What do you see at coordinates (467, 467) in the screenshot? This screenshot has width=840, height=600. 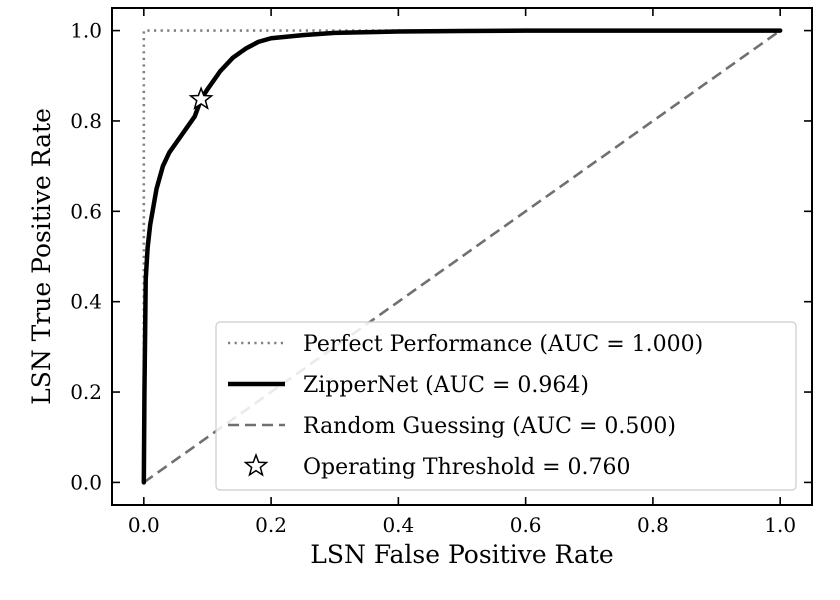 I see `legend-entry-3: Operating Threshold = 0.760` at bounding box center [467, 467].